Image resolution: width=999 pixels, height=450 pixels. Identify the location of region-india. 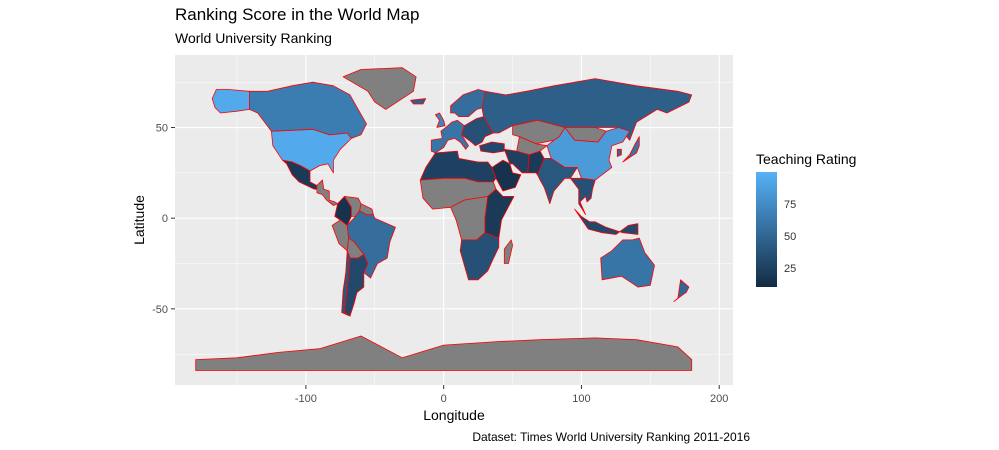
(557, 181).